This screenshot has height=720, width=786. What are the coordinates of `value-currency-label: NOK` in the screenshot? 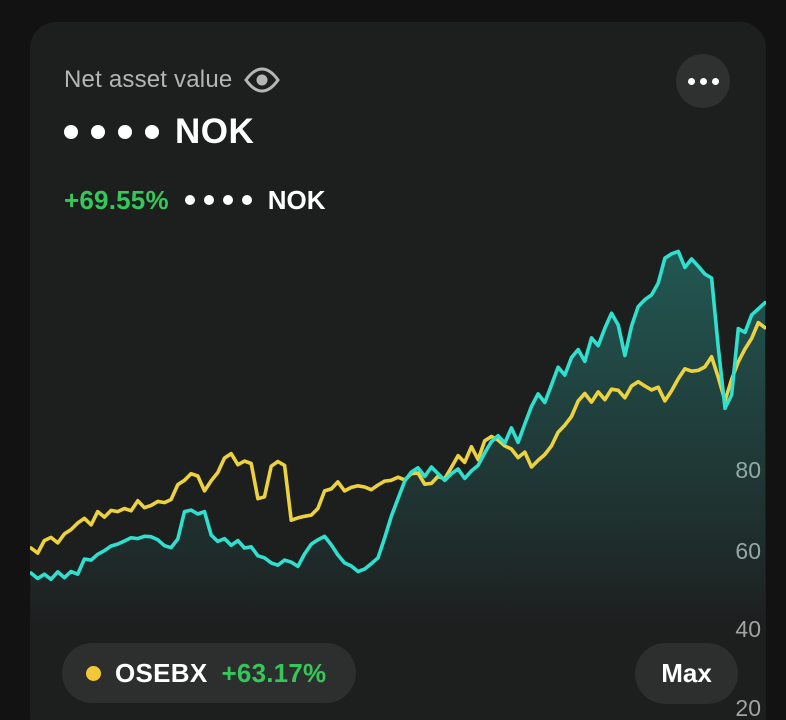 It's located at (215, 131).